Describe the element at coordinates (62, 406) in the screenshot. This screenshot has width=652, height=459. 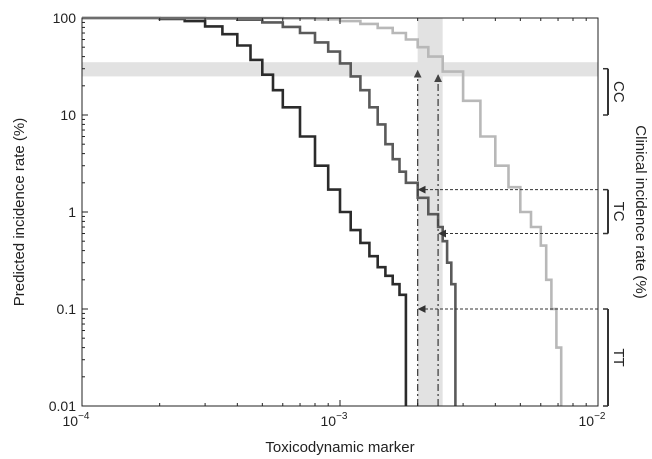
I see `y-tick-label: 0.01` at that location.